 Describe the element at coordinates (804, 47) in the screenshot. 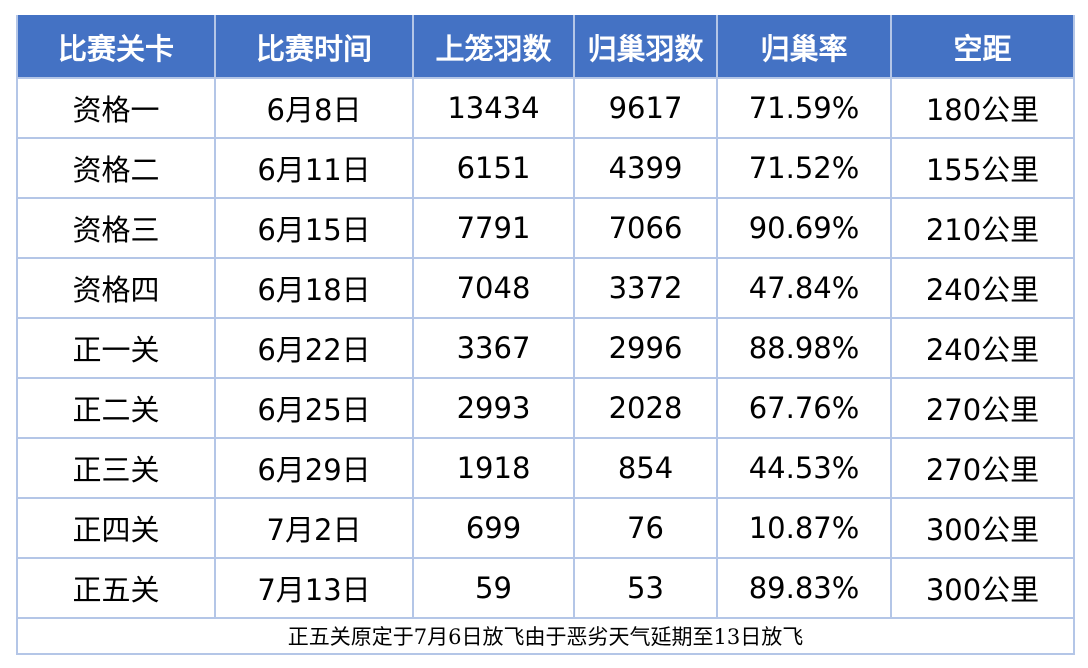

I see `header-return-rate: 归巢率` at that location.